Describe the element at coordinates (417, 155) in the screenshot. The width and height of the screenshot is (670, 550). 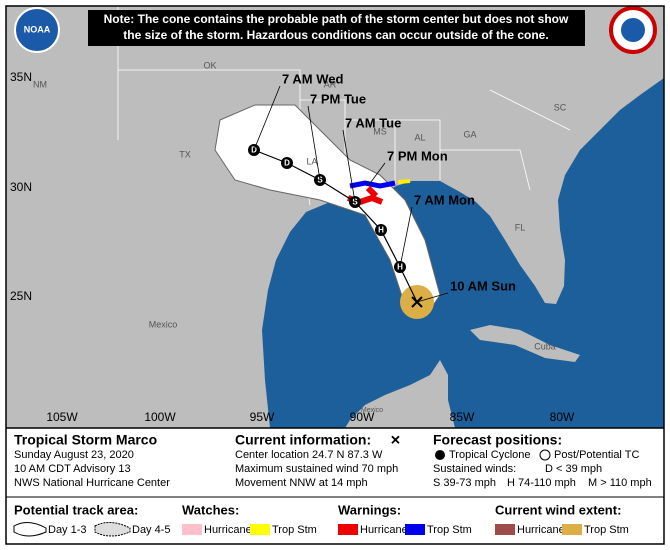
I see `forecast-time: 7 PM Mon` at that location.